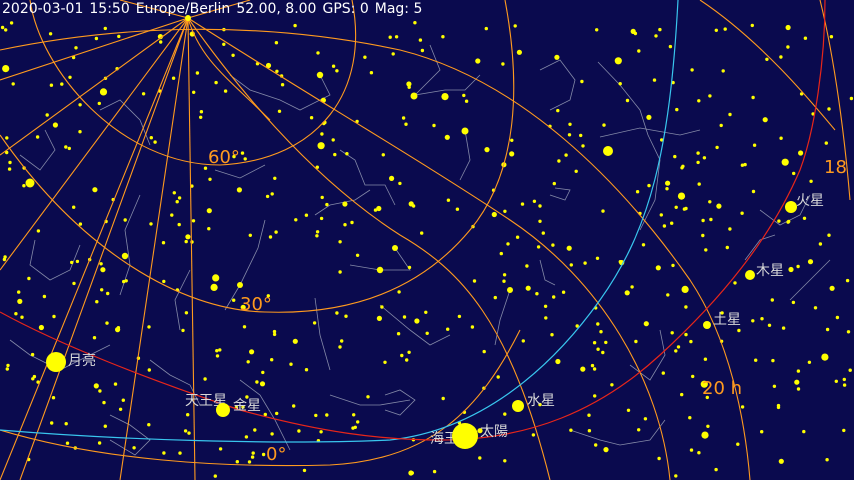 The image size is (854, 480). Describe the element at coordinates (707, 325) in the screenshot. I see `saturn-marker` at that location.